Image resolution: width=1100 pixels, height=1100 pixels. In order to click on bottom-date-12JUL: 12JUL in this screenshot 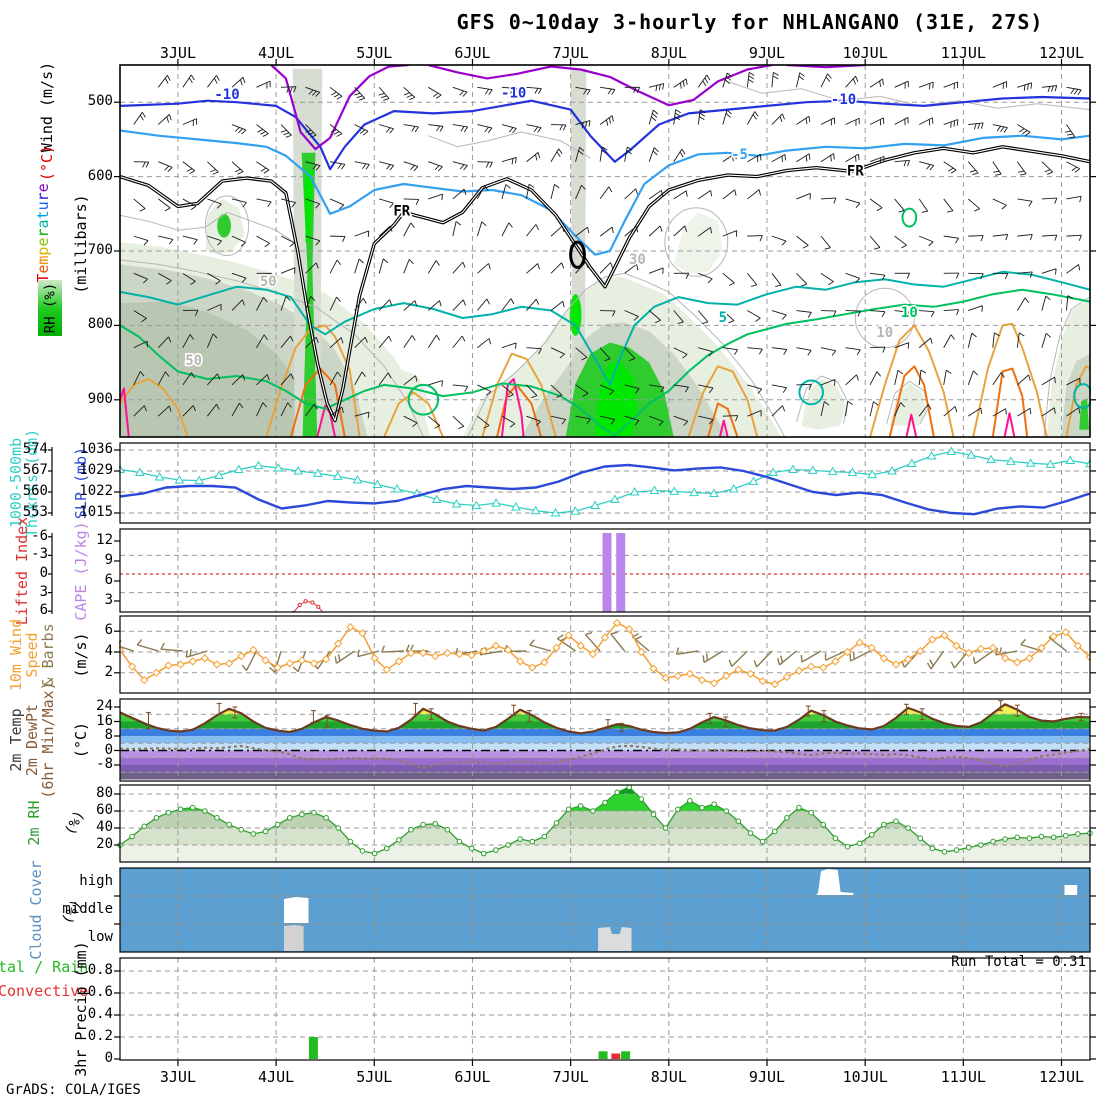, I will do `click(1061, 1077)`.